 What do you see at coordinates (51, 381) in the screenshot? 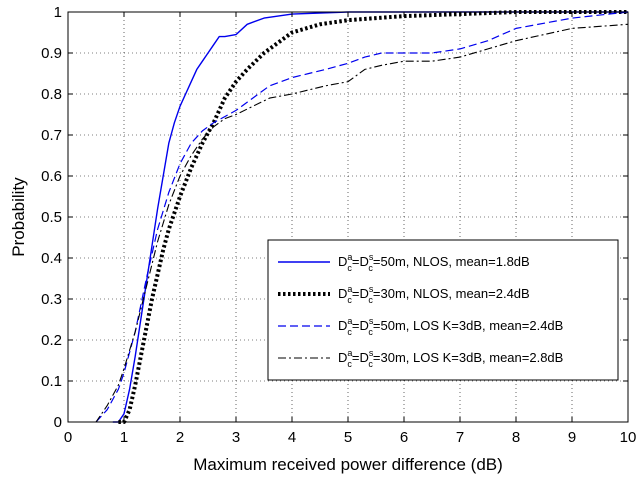
I see `y-tick-label: 0.1` at bounding box center [51, 381].